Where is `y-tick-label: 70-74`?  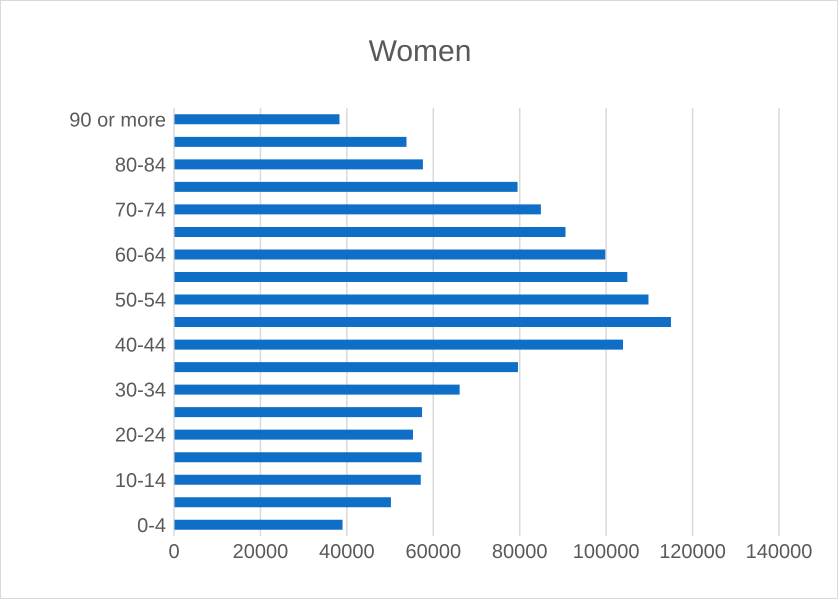 y-tick-label: 70-74 is located at coordinates (140, 210).